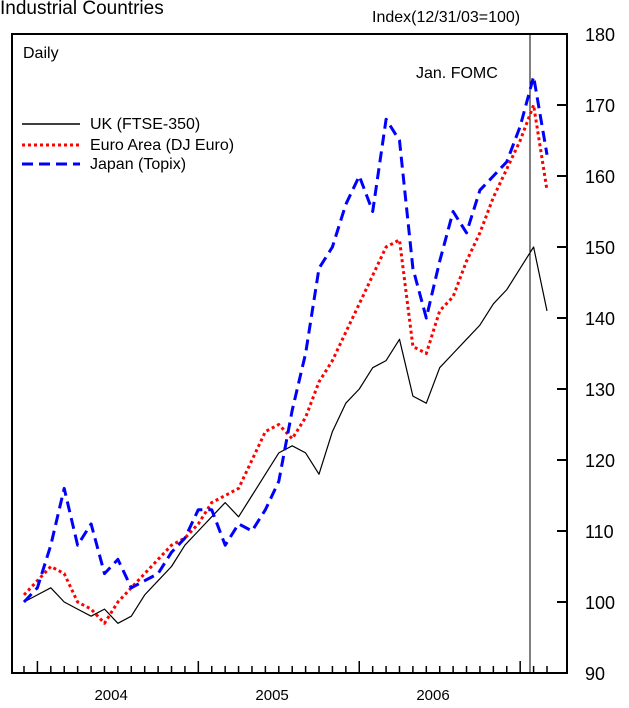  Describe the element at coordinates (600, 177) in the screenshot. I see `y-tick-label: 160` at that location.